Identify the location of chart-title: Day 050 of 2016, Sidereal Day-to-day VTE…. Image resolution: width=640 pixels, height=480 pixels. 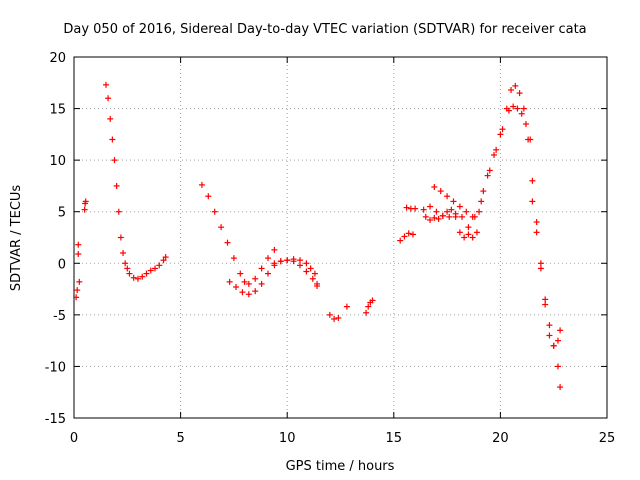
(324, 29).